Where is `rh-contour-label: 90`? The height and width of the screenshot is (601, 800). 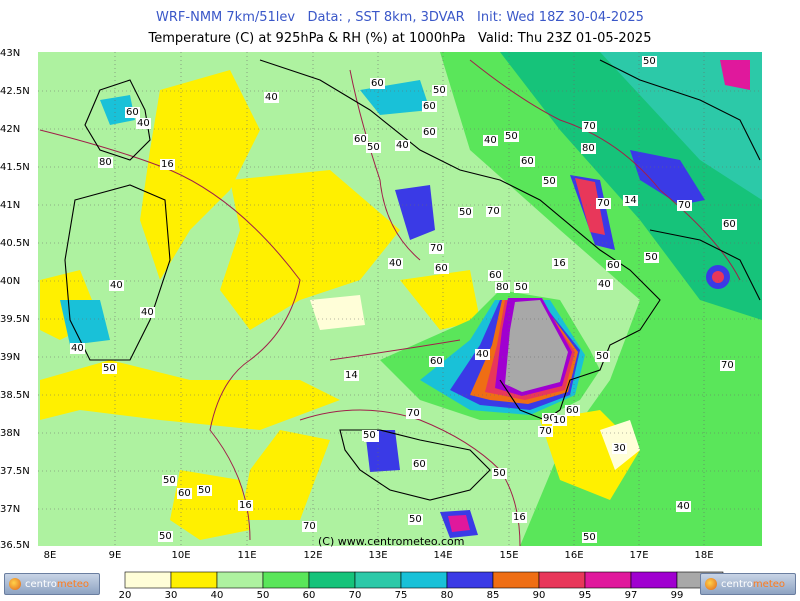
rh-contour-label: 90 is located at coordinates (549, 418).